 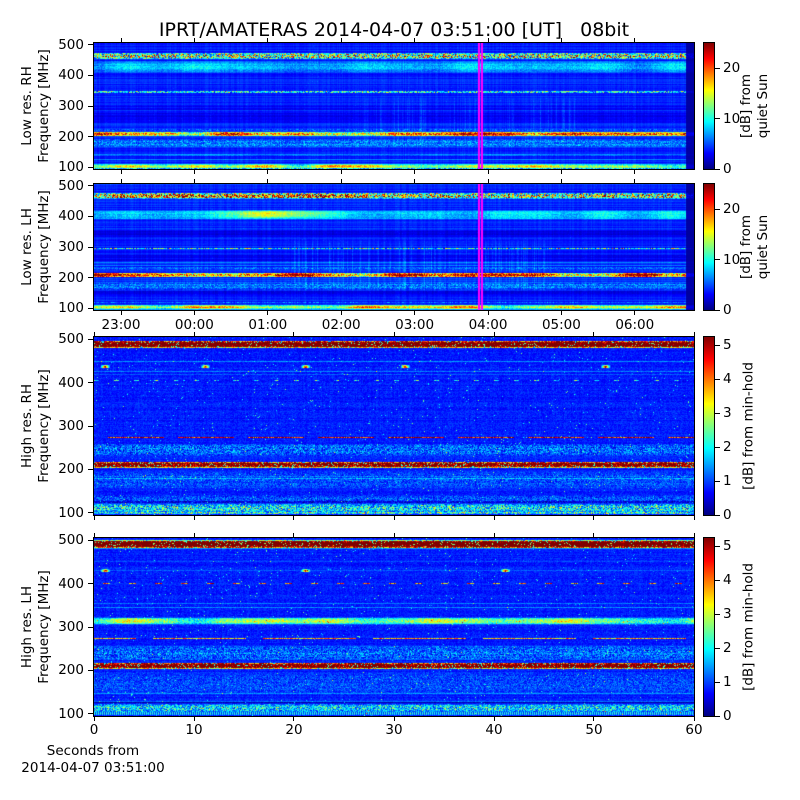 I want to click on time-tick-label: 05:00, so click(x=561, y=325).